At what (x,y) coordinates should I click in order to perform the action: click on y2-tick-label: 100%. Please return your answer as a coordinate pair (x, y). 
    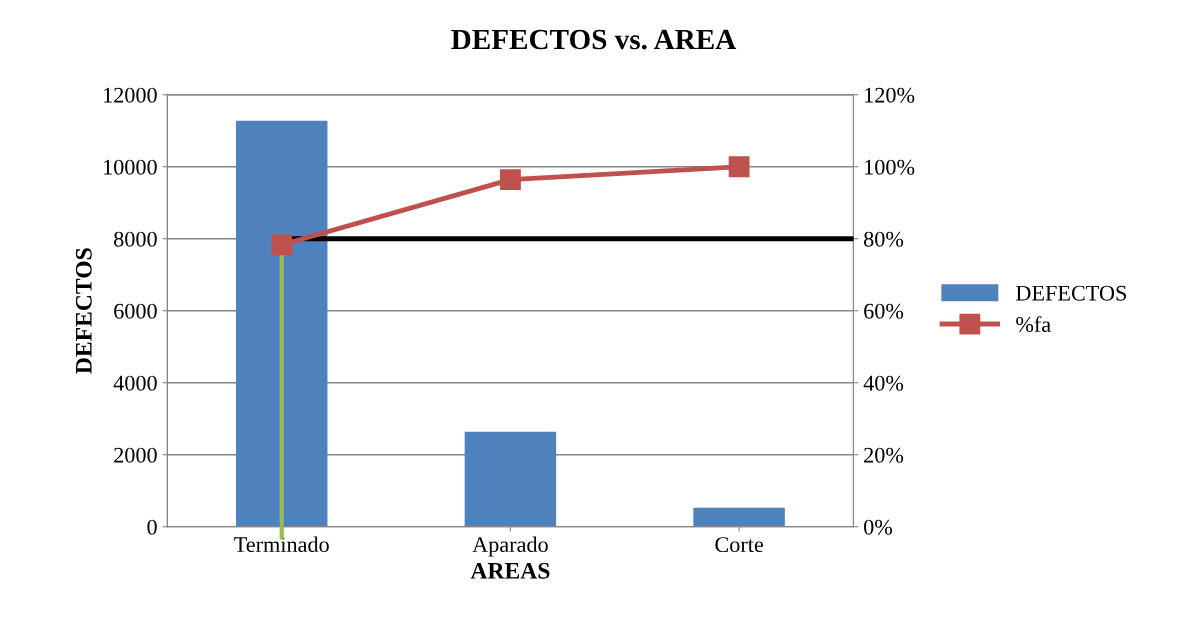
    Looking at the image, I should click on (890, 167).